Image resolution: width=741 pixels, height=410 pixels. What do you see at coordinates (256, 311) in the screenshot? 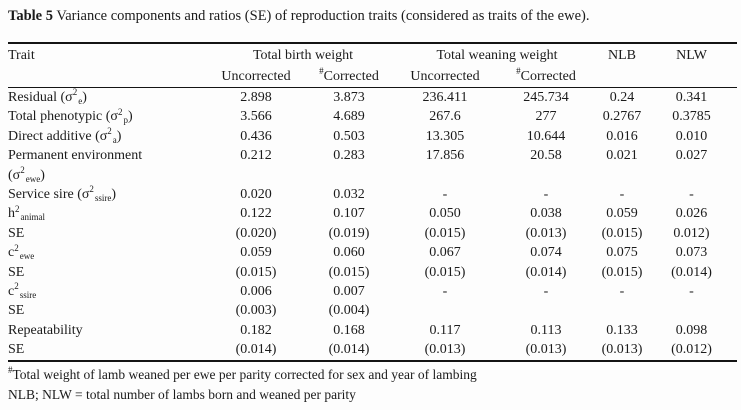
I see `value-cell: (0.003)` at bounding box center [256, 311].